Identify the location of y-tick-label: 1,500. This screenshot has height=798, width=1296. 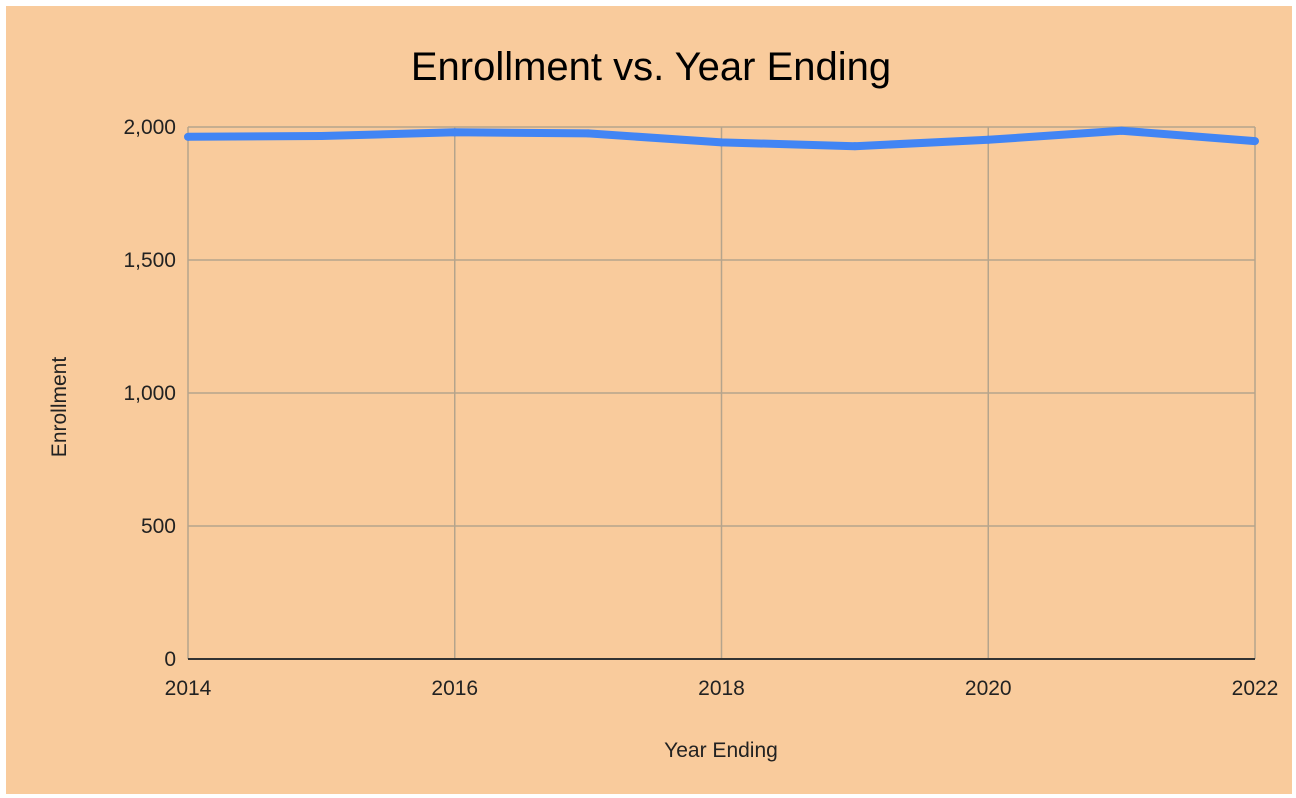
(149, 260).